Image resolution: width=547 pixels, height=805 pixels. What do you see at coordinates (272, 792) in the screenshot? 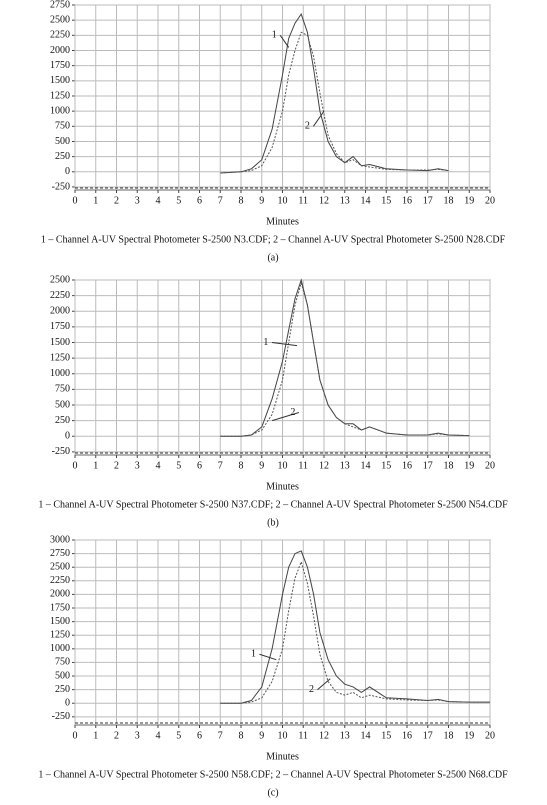
I see `panel-label: (c)` at bounding box center [272, 792].